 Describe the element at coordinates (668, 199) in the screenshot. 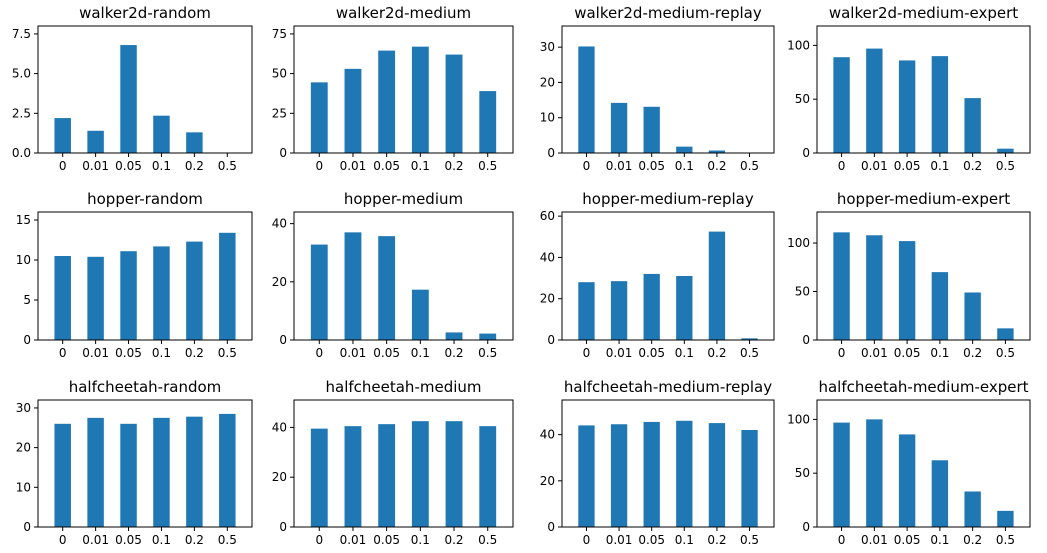

I see `subplot-title: hopper-medium-replay` at that location.